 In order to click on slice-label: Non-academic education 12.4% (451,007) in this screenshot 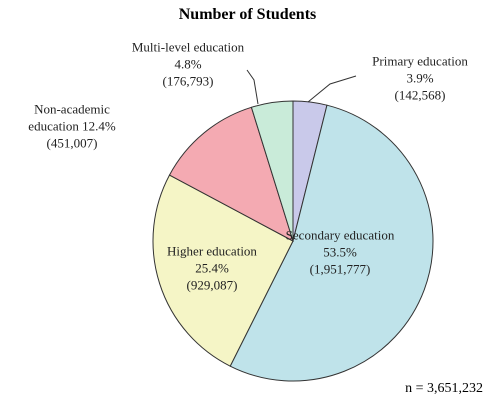, I will do `click(72, 126)`.